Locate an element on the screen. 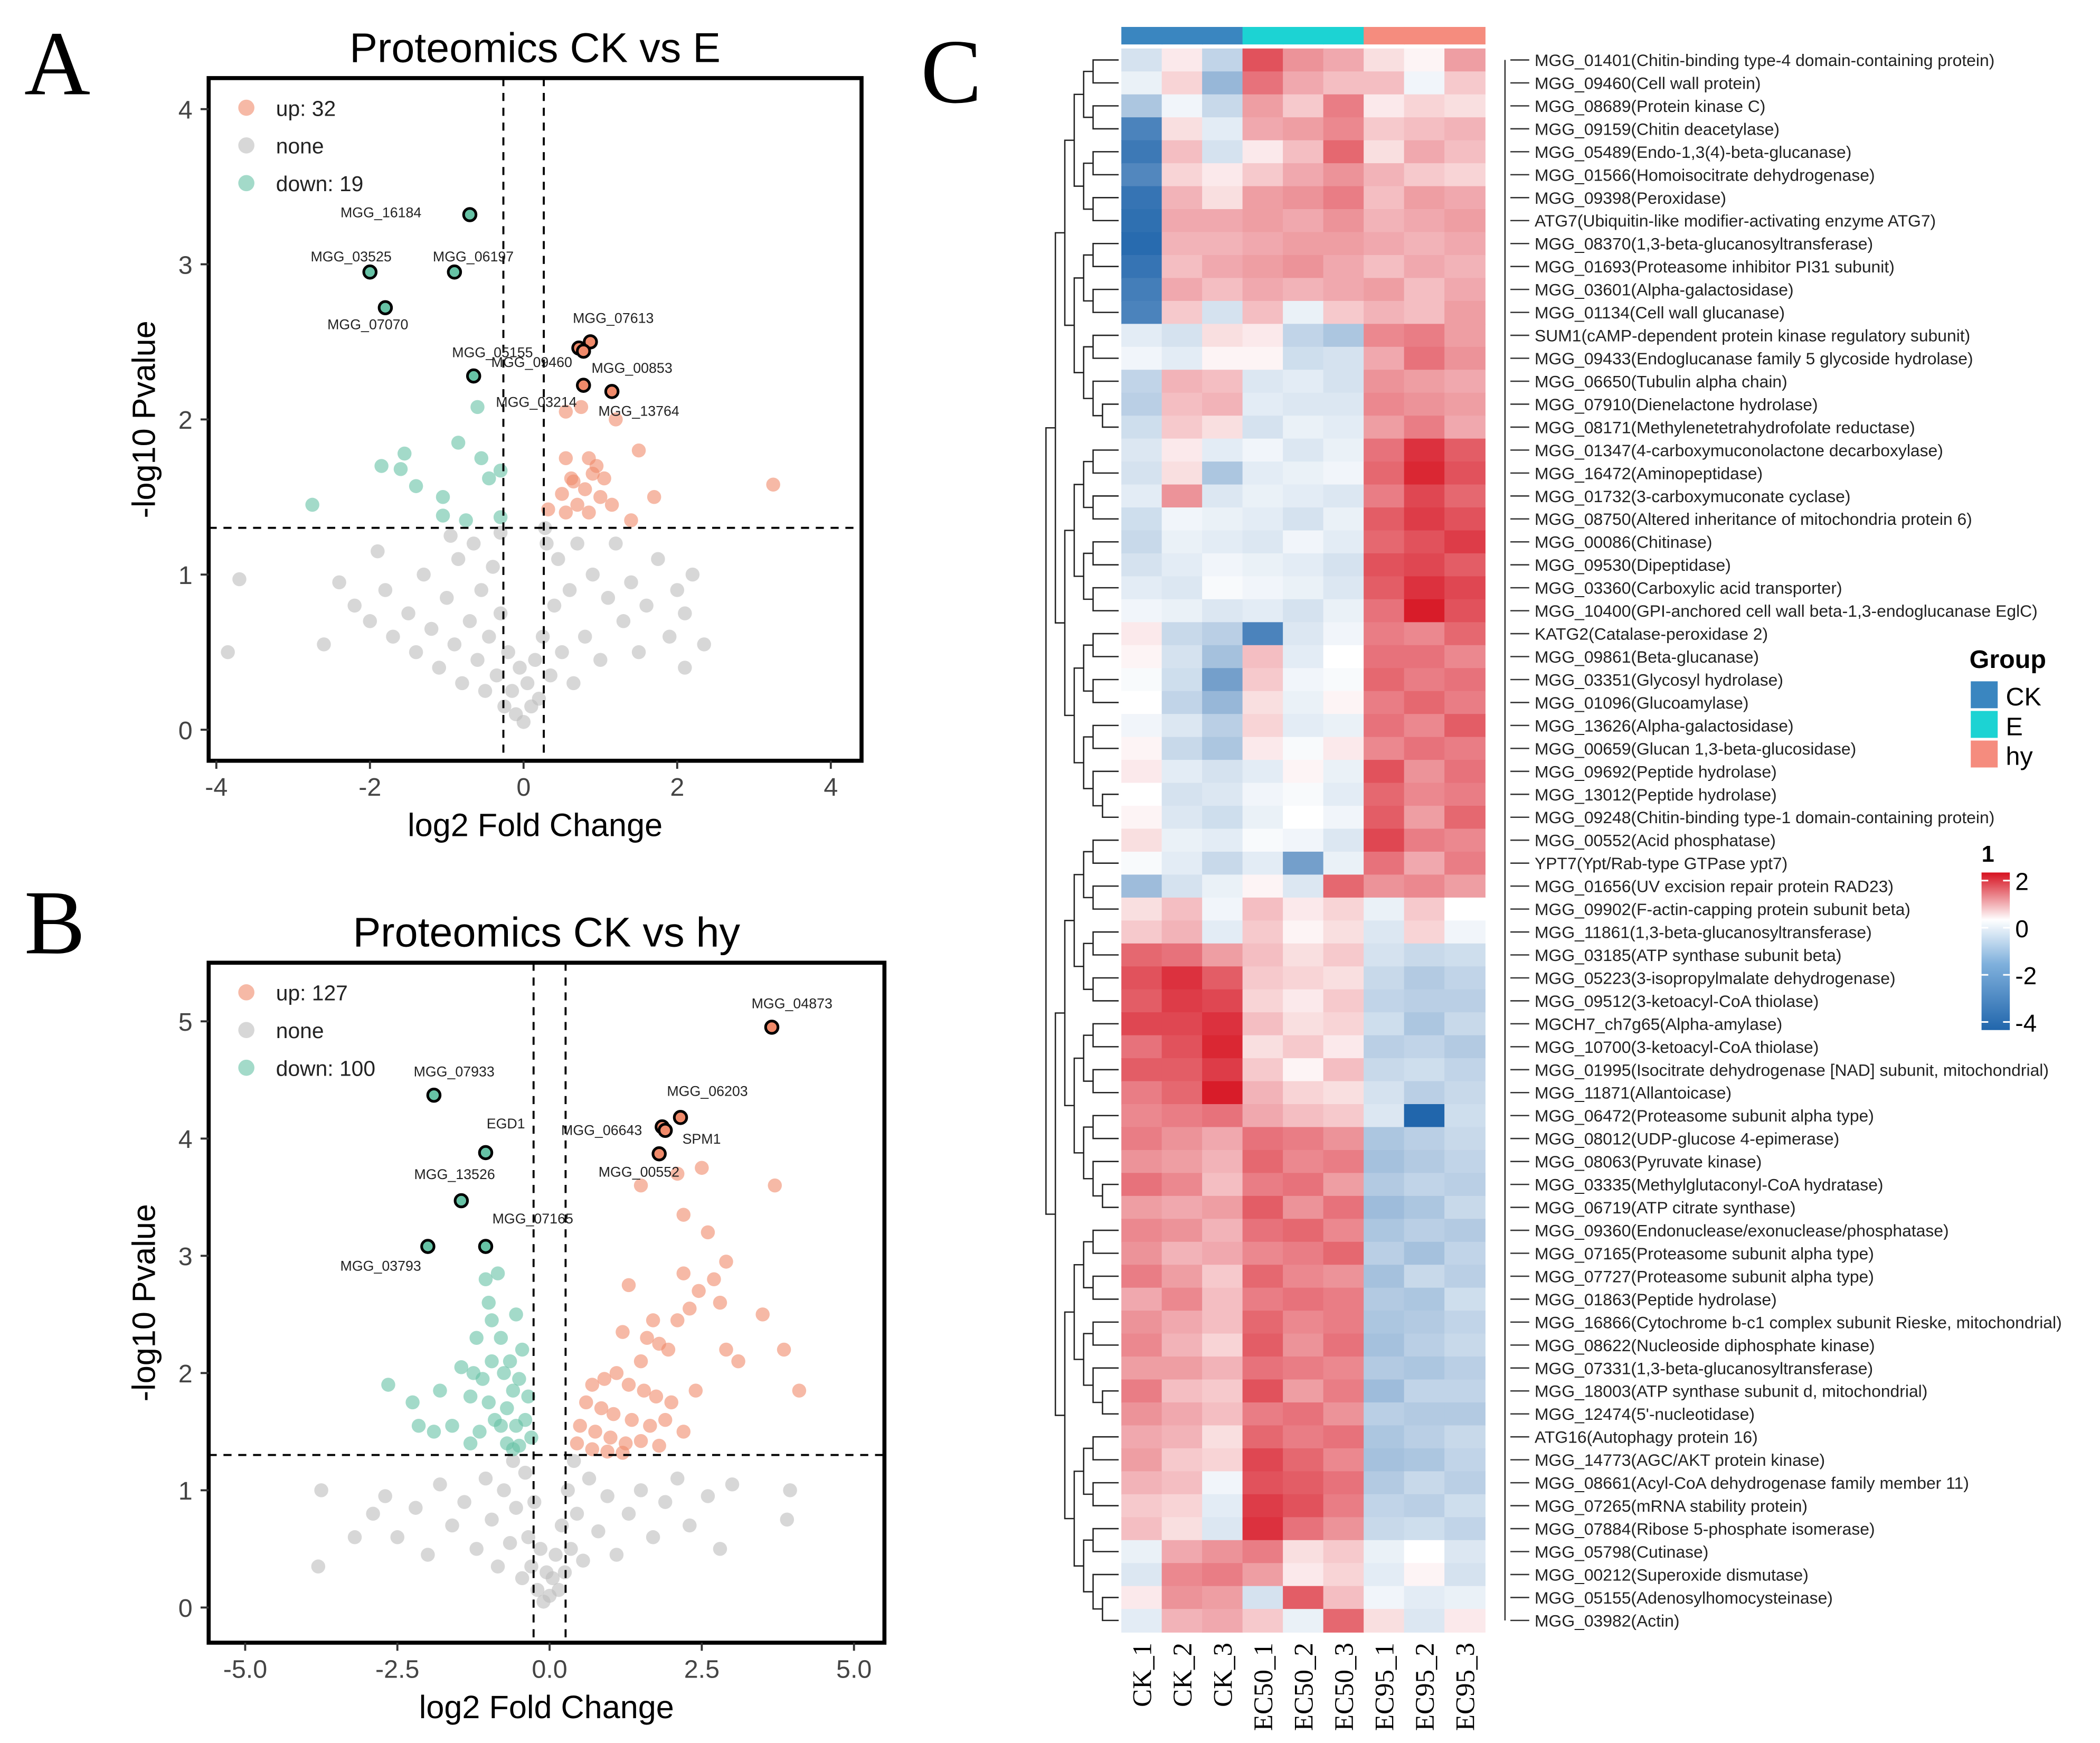  row-label: MGG_16472(Aminopeptidase) is located at coordinates (1649, 473).